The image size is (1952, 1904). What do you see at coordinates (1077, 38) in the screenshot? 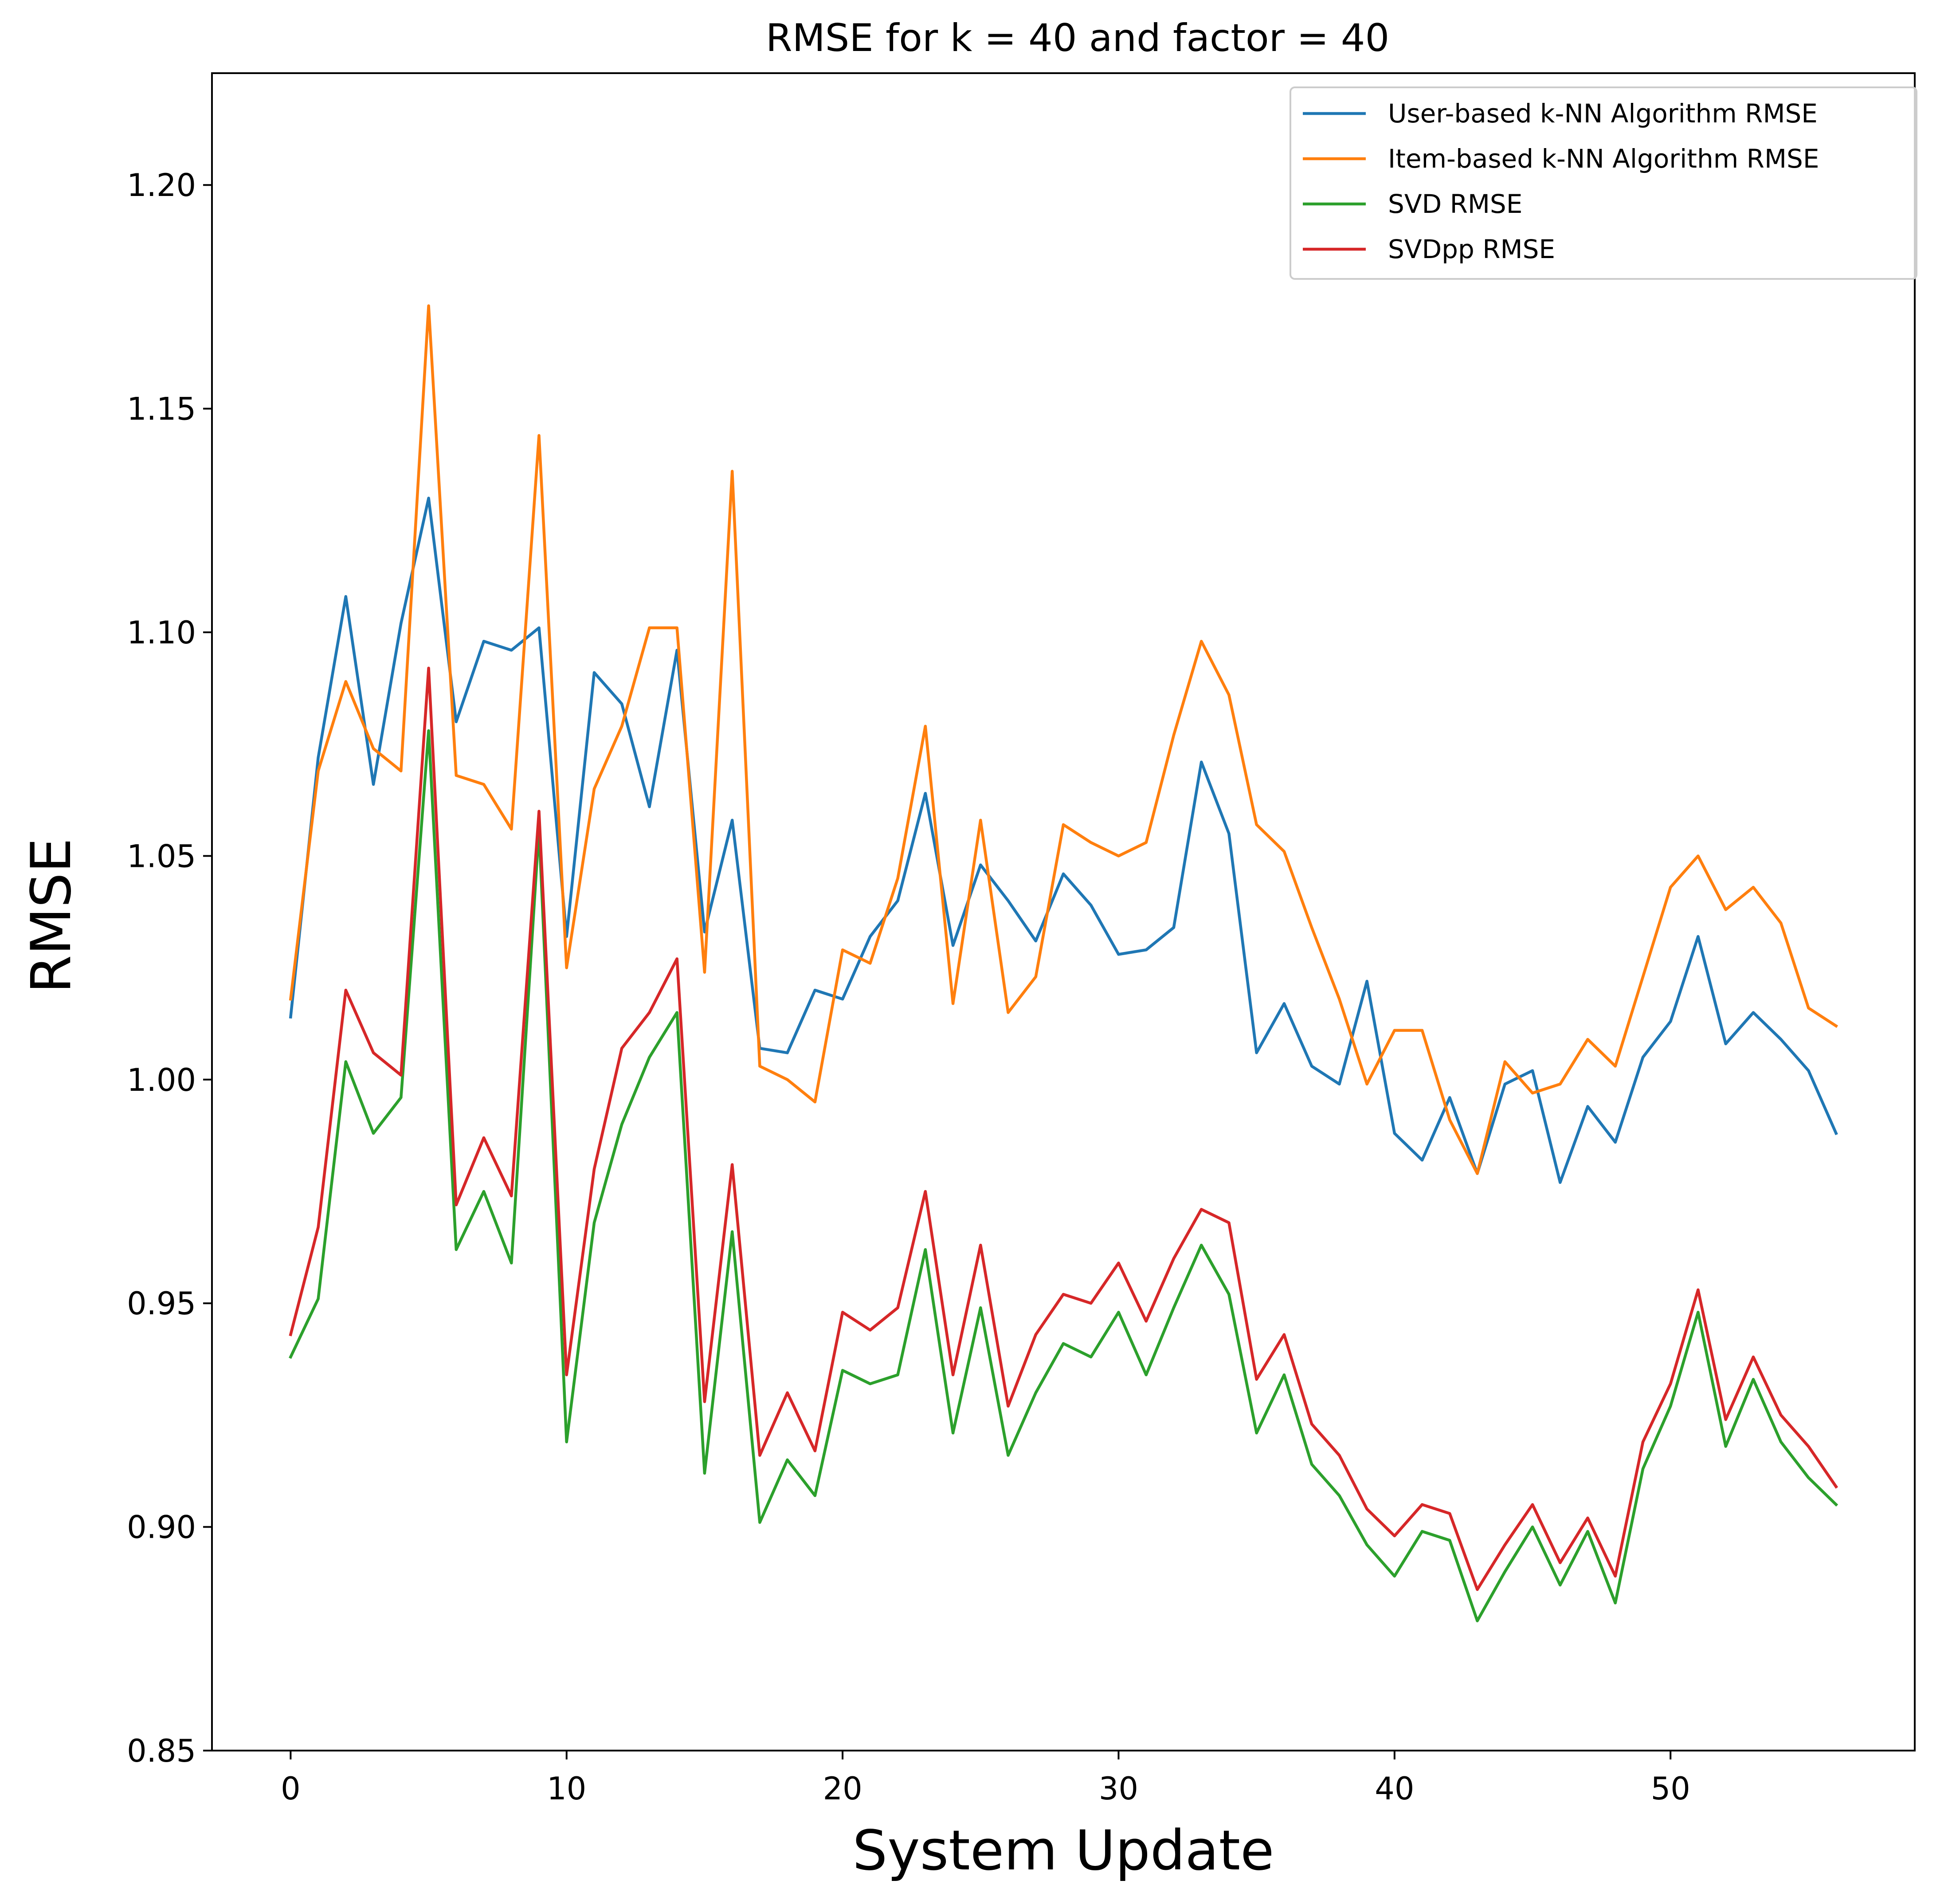
I see `chart-title: RMSE for k = 40 and factor = 40` at bounding box center [1077, 38].